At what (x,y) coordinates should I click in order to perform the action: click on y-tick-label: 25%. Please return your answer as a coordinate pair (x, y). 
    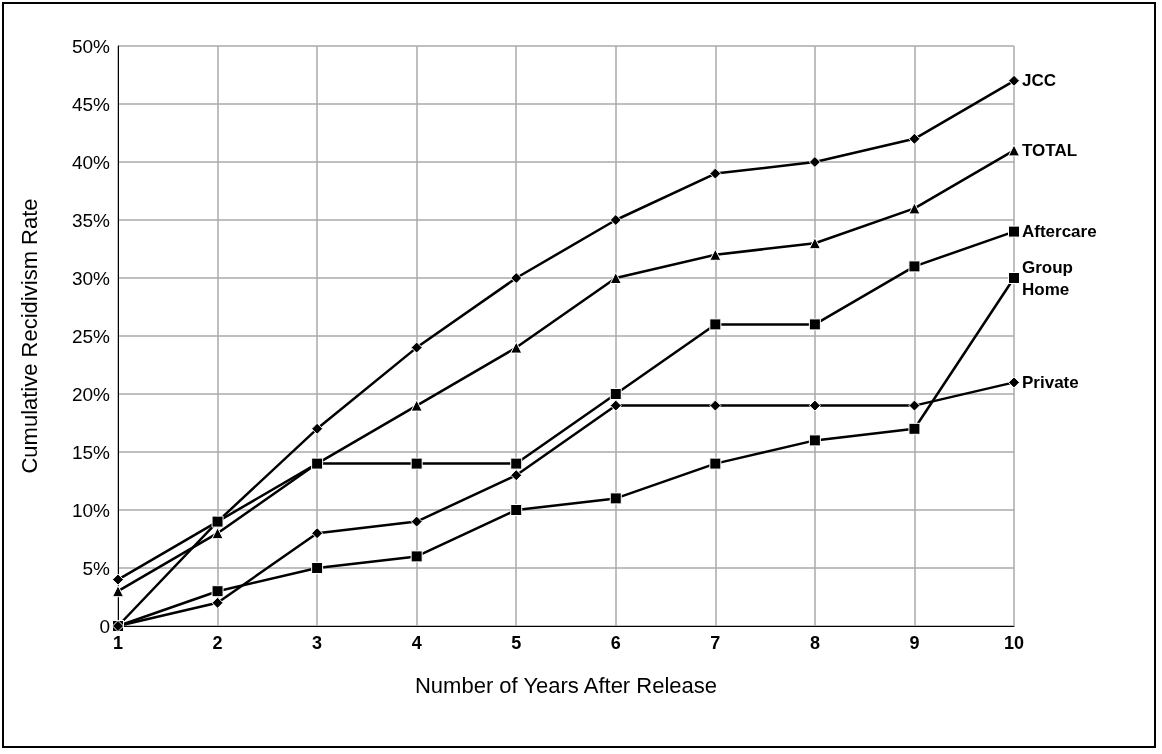
    Looking at the image, I should click on (91, 336).